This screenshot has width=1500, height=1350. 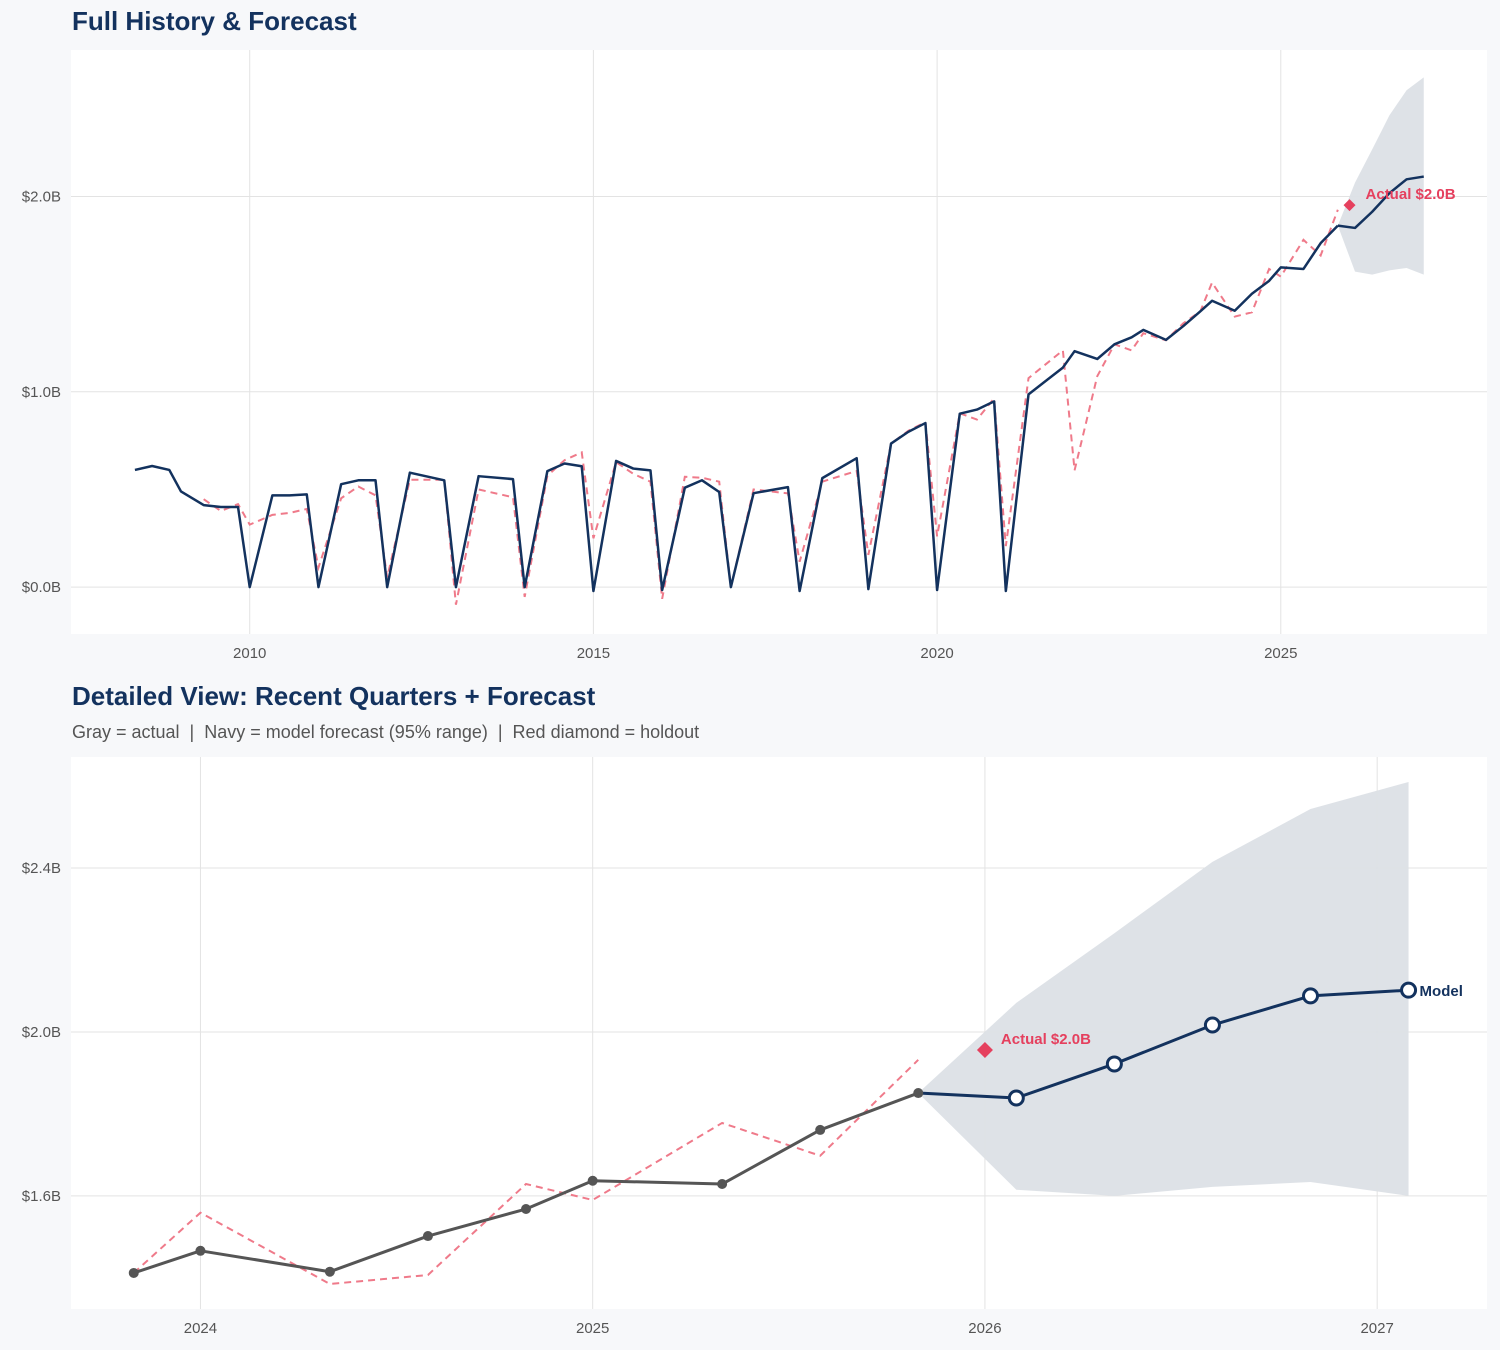 I want to click on top-x-tick-label: 2020, so click(x=936, y=653).